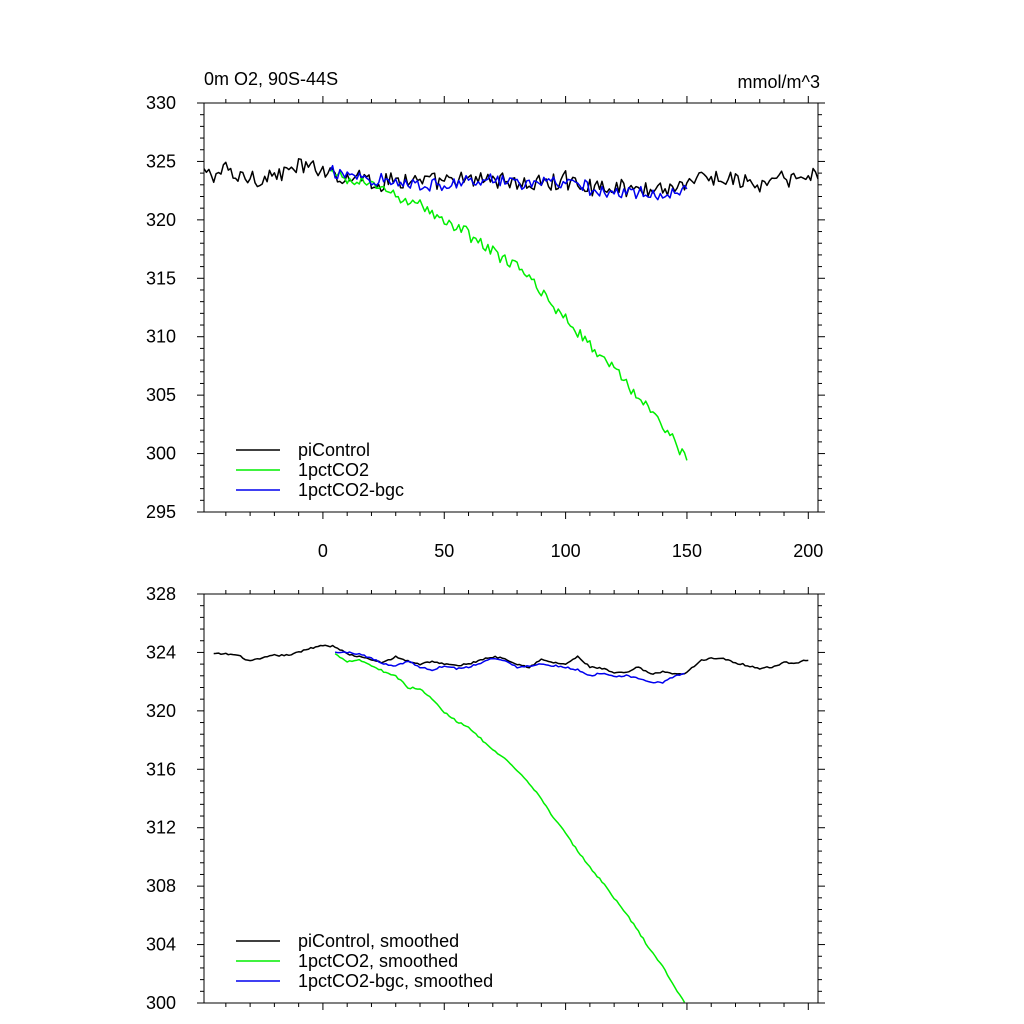 The image size is (1024, 1024). I want to click on units-label: mmol/m^3, so click(779, 82).